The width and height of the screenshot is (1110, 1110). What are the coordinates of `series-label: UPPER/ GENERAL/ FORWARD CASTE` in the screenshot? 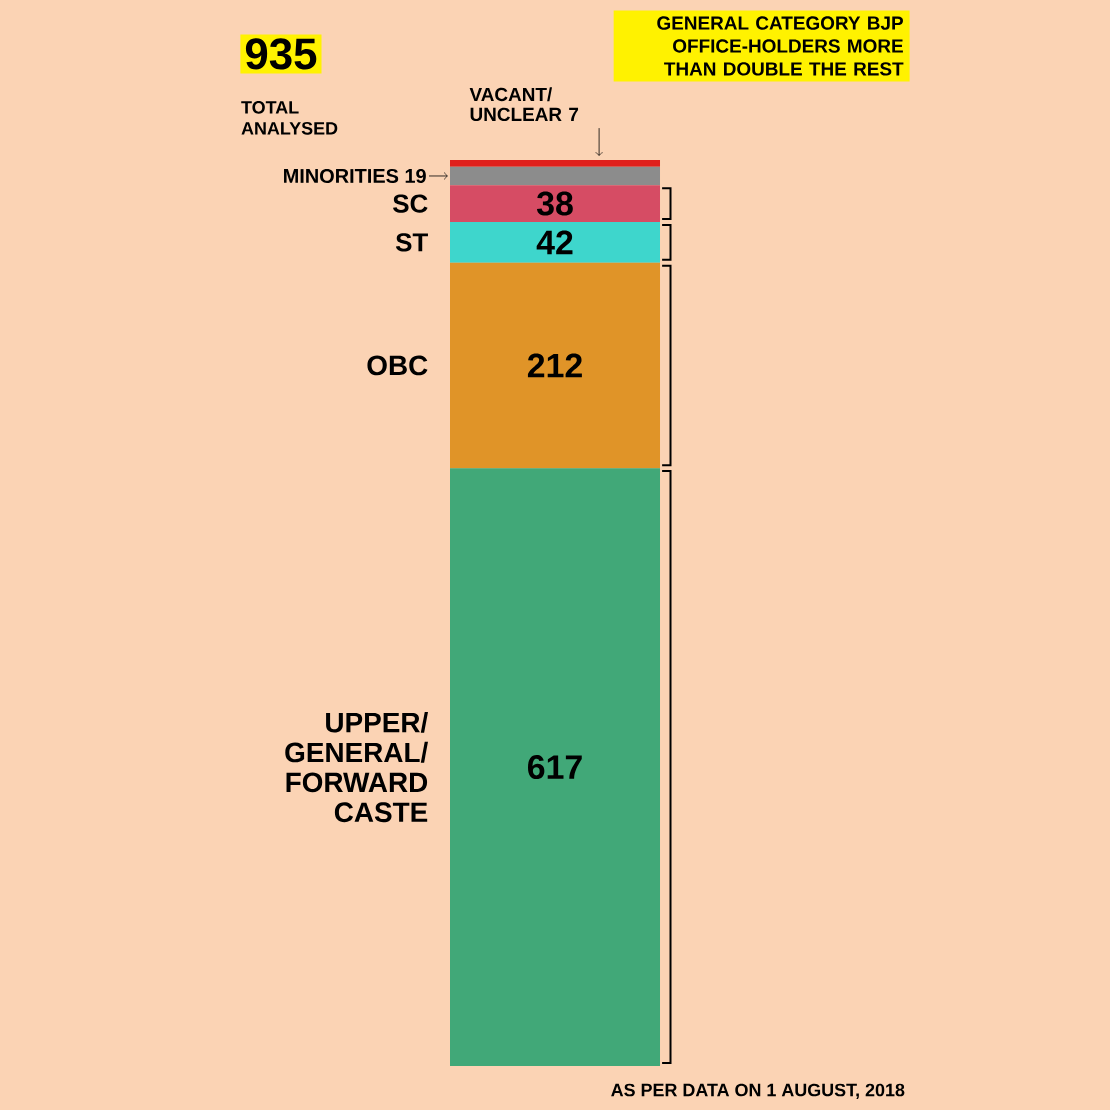 It's located at (356, 767).